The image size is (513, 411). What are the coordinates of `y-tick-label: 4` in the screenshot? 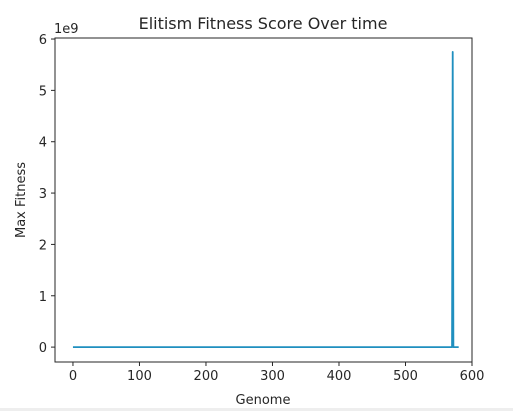 It's located at (43, 143).